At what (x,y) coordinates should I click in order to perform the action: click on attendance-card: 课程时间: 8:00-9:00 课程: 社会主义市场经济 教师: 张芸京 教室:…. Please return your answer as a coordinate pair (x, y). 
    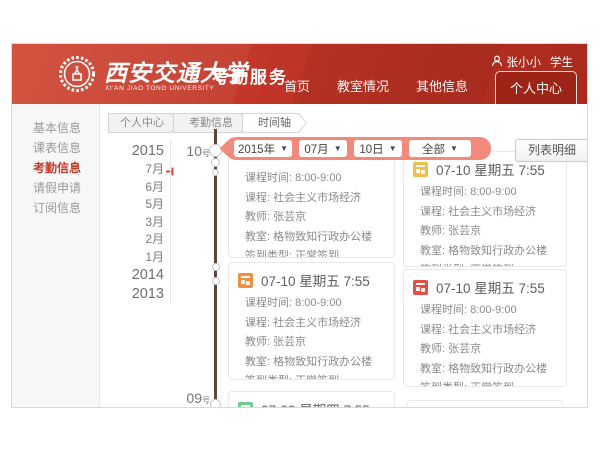
    Looking at the image, I should click on (311, 199).